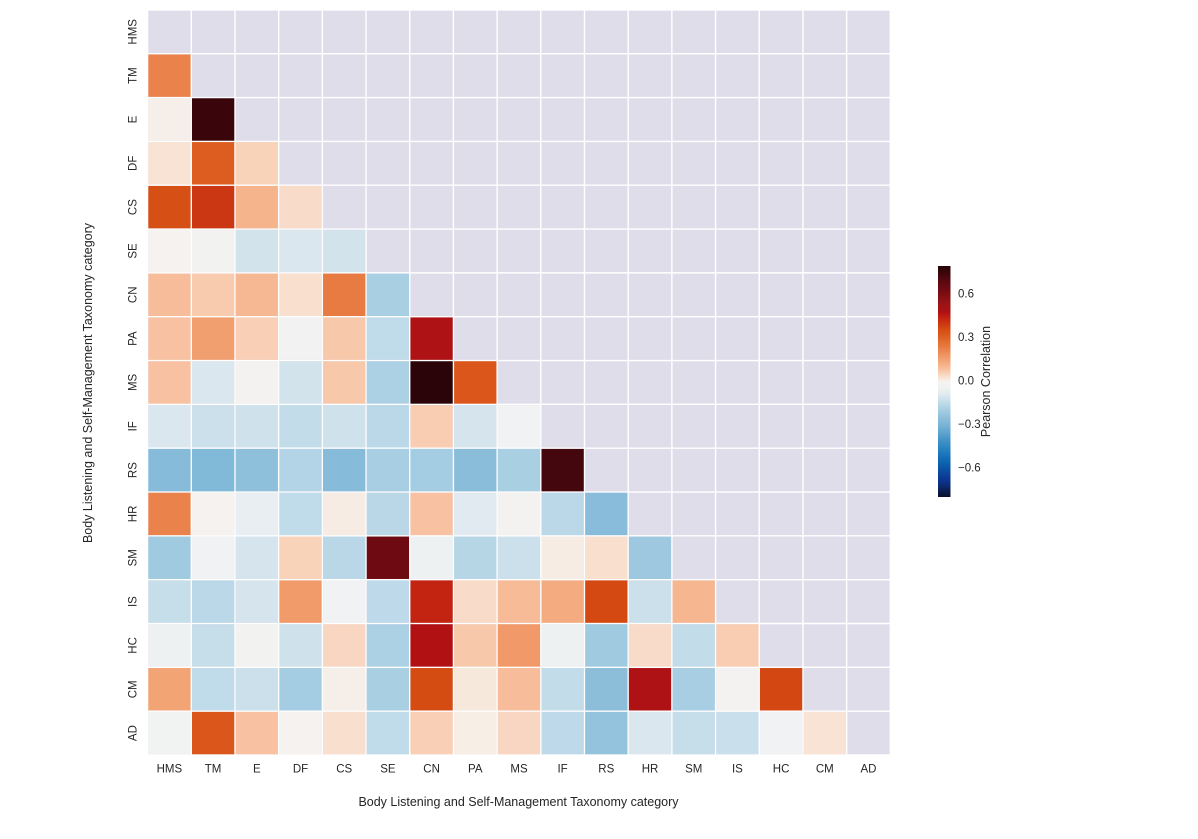 The height and width of the screenshot is (839, 1198). I want to click on svg-text: −0.6, so click(969, 469).